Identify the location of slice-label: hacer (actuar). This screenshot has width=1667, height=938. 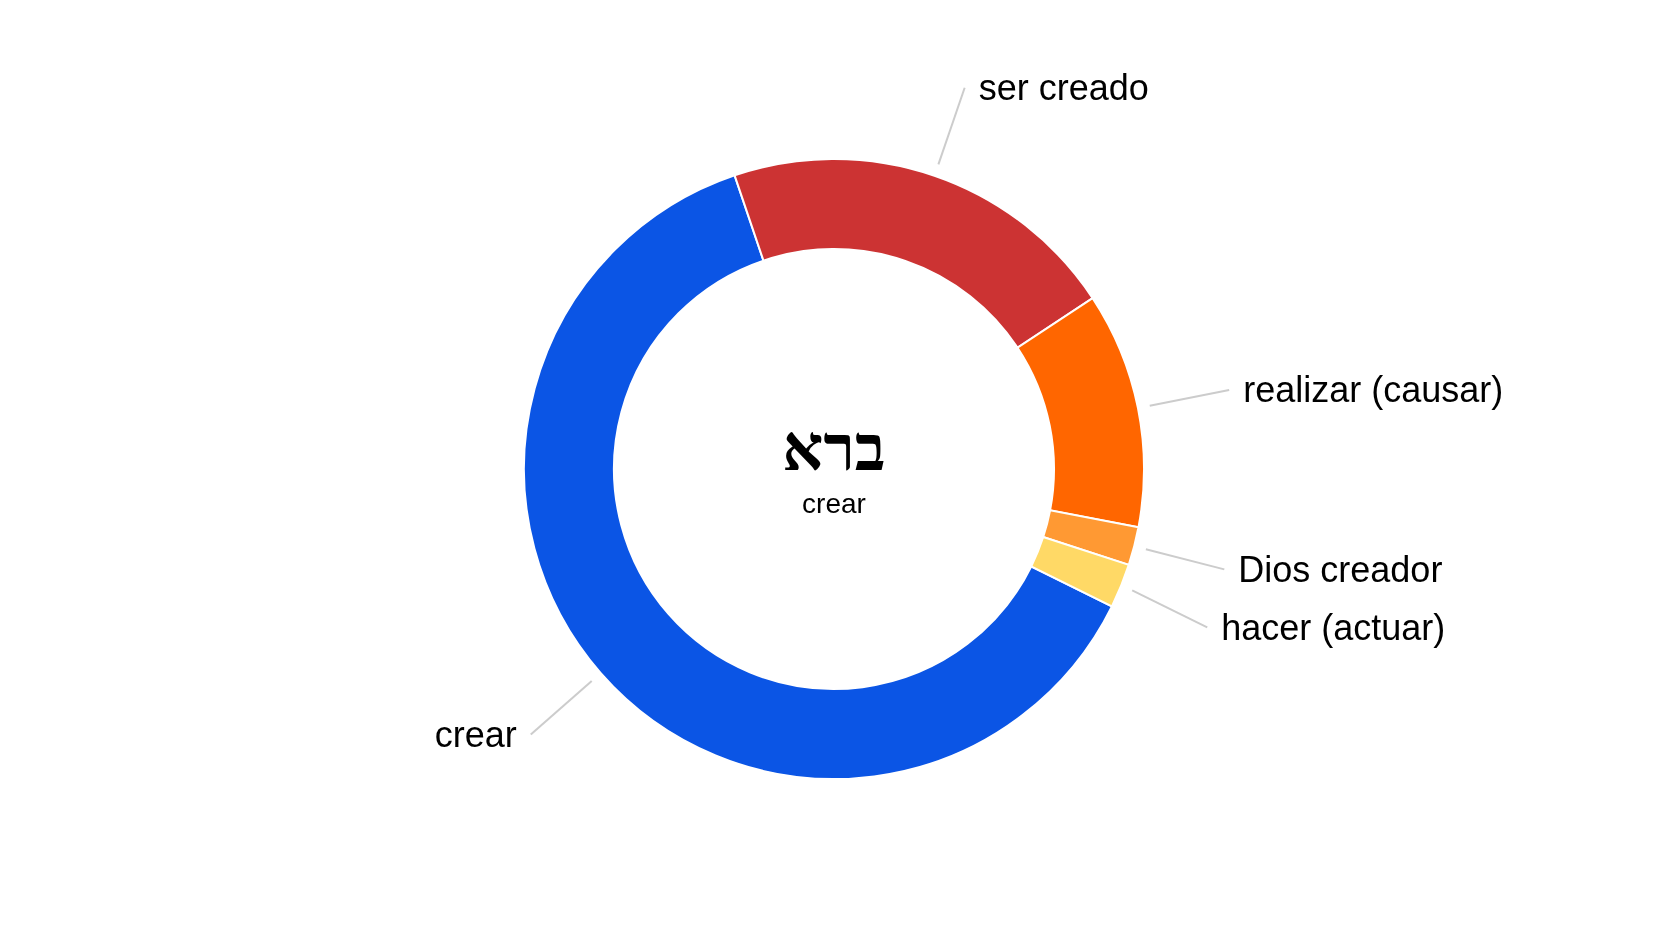
(1333, 627).